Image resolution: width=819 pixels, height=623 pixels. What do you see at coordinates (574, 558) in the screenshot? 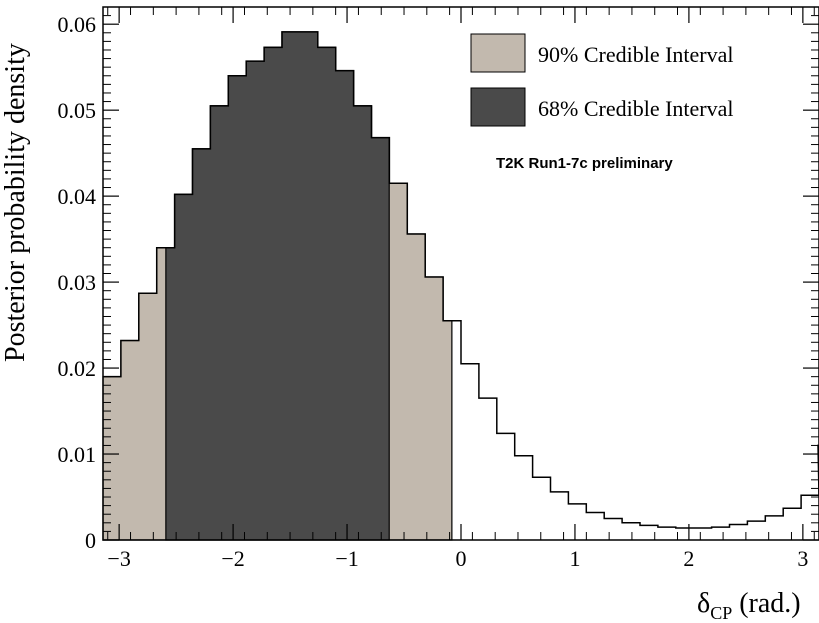
I see `x-tick-label: 1` at bounding box center [574, 558].